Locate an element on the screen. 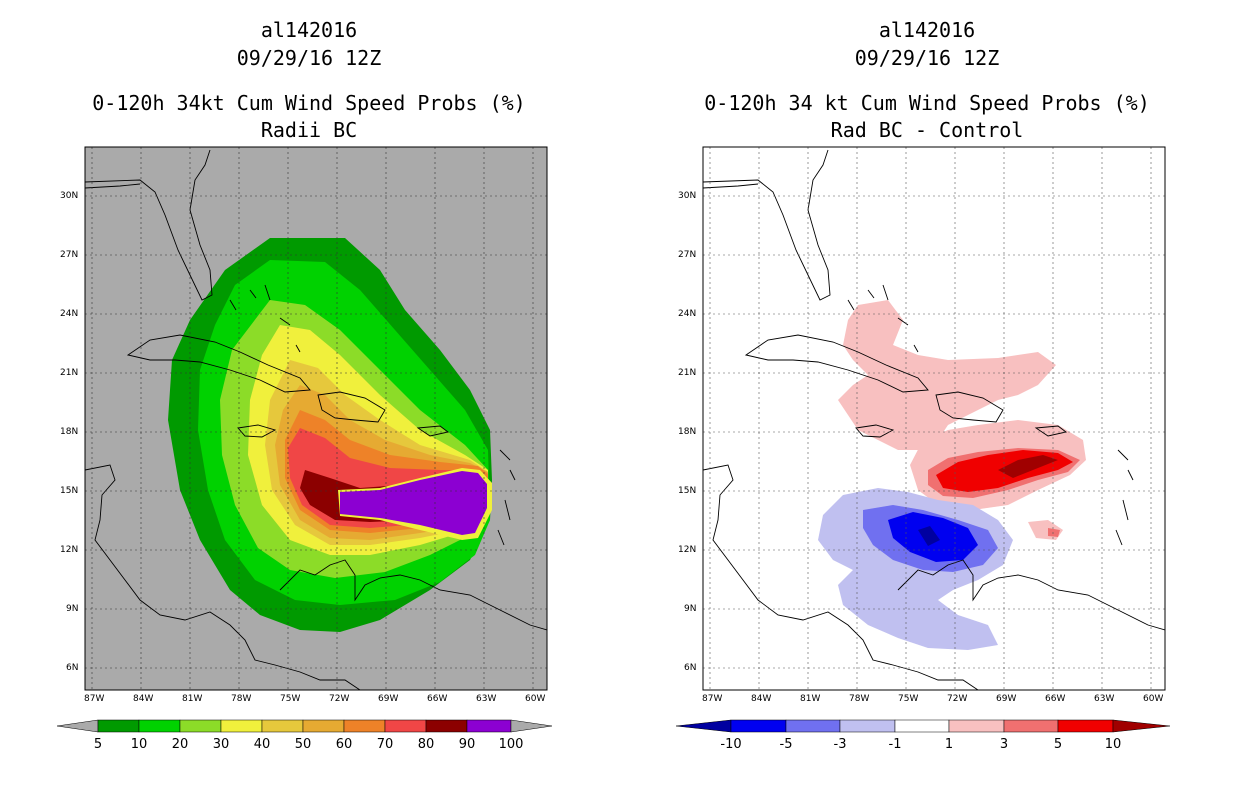 This screenshot has height=800, width=1236. lon-label: 72W is located at coordinates (957, 699).